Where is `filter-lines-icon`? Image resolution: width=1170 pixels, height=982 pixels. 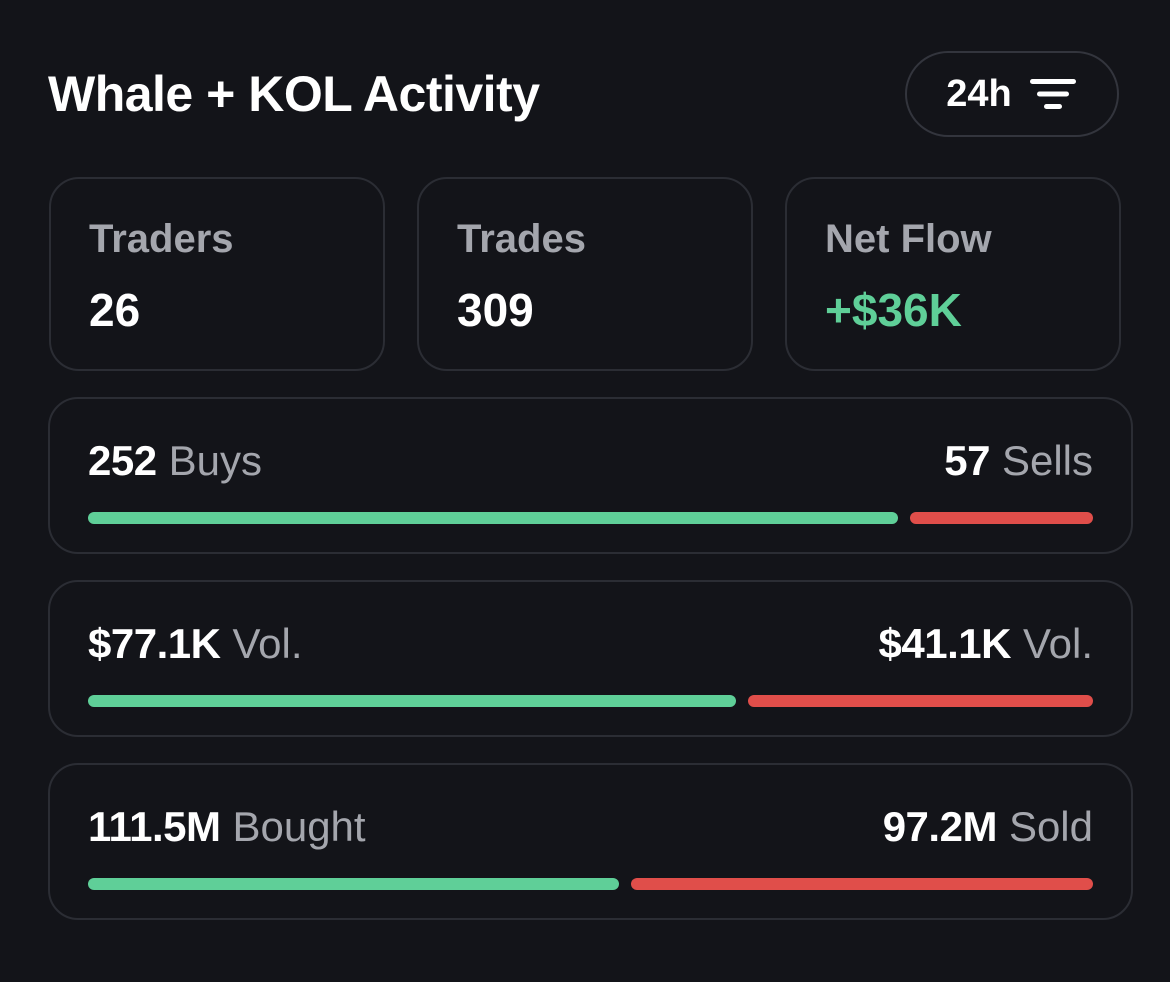
filter-lines-icon is located at coordinates (1052, 94).